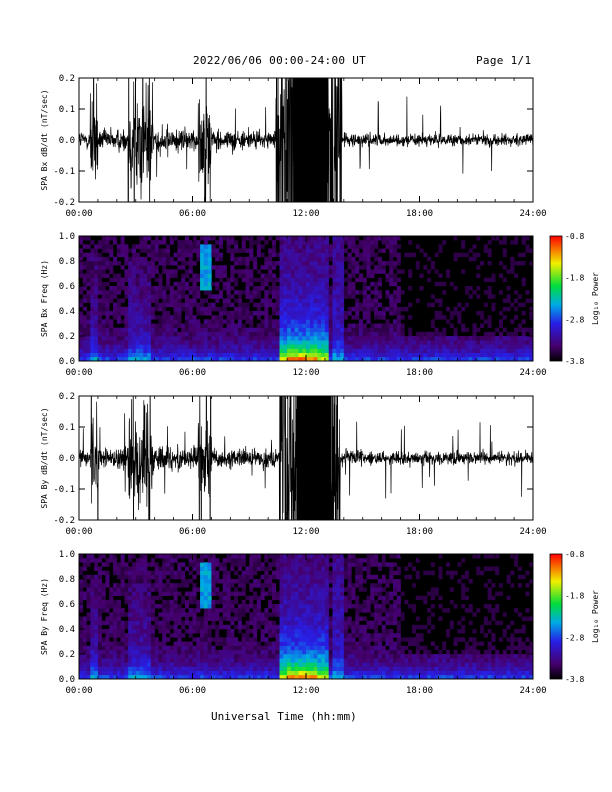 The height and width of the screenshot is (792, 612). What do you see at coordinates (67, 262) in the screenshot?
I see `y-tick-label: 0.8` at bounding box center [67, 262].